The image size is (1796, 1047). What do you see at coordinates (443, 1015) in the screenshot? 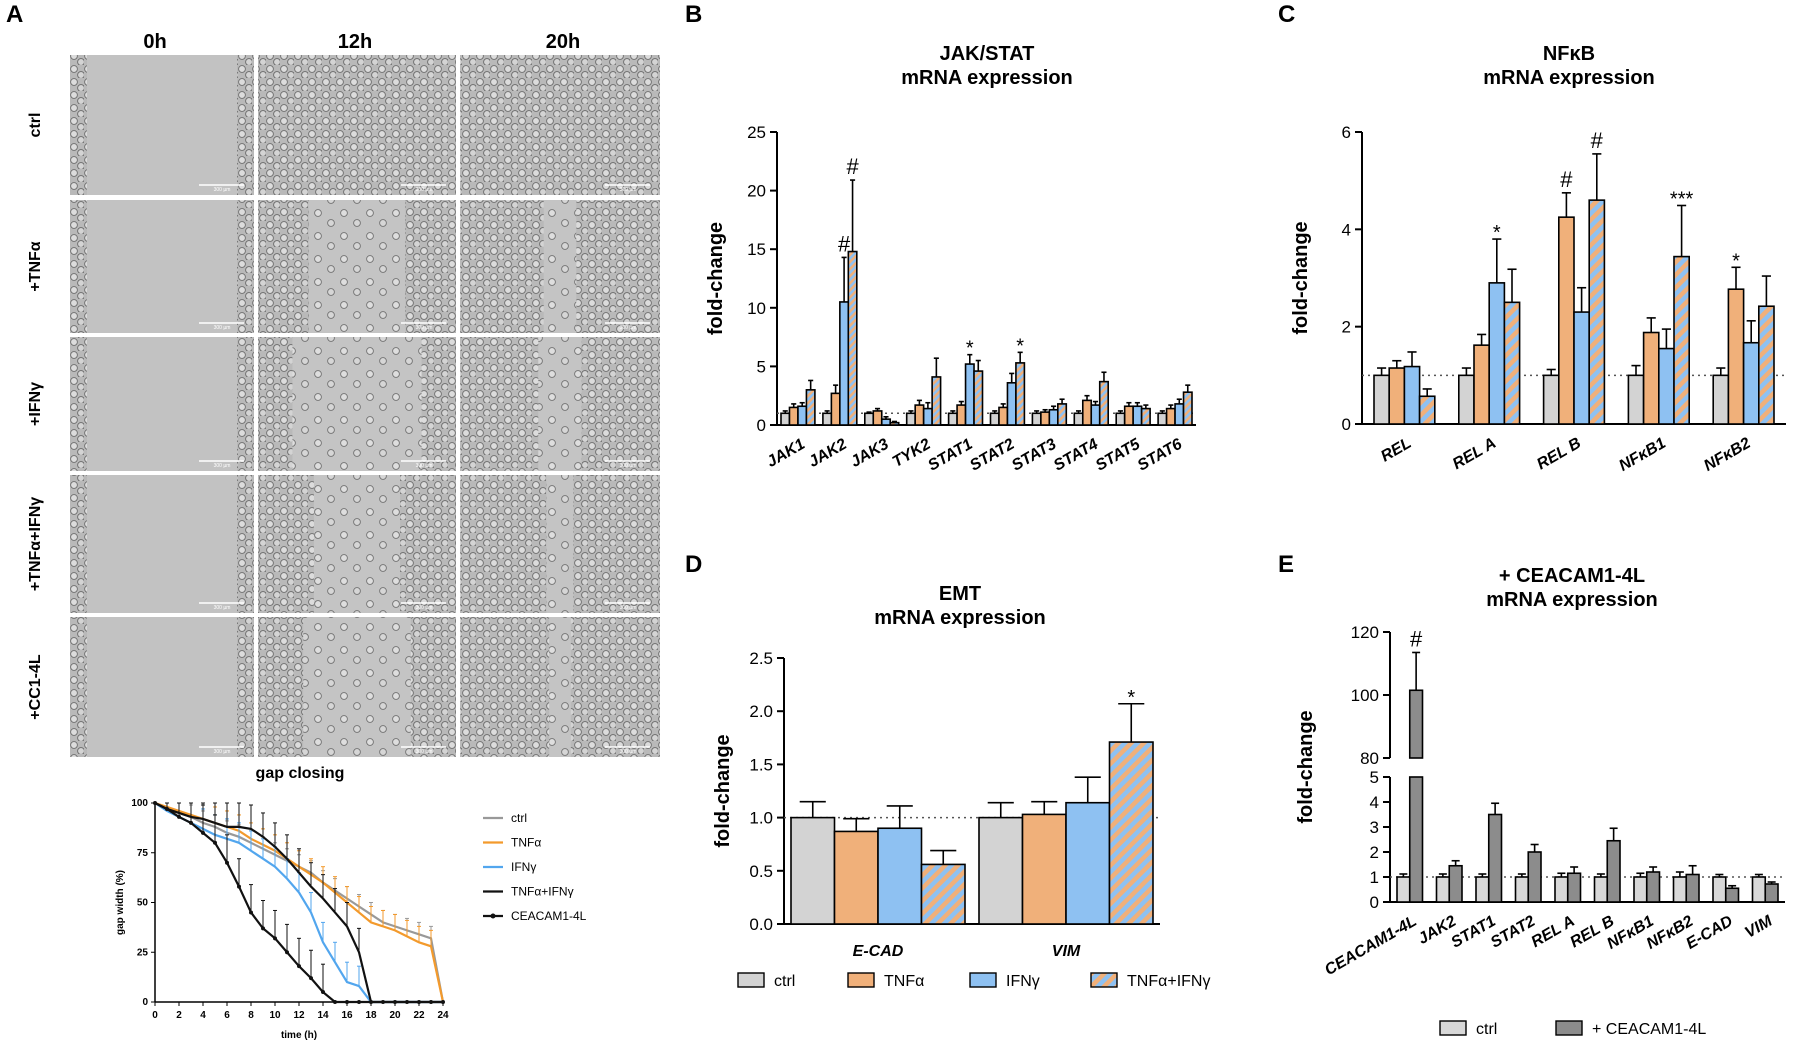
I see `x-tick-label: 24` at bounding box center [443, 1015].